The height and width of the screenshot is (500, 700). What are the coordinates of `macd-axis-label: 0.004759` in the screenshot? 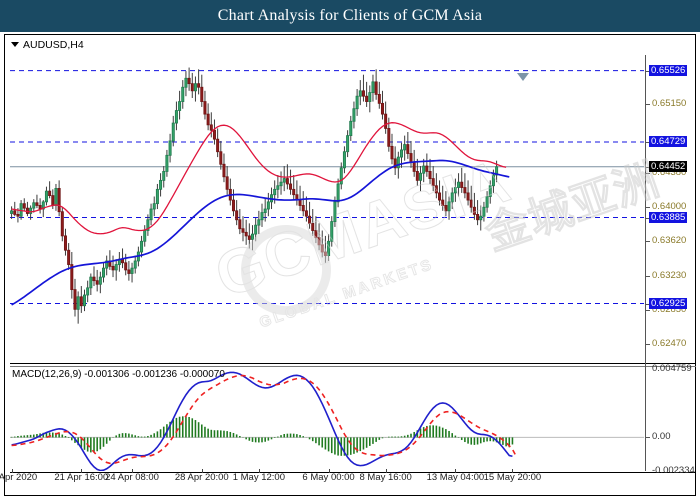 It's located at (672, 368).